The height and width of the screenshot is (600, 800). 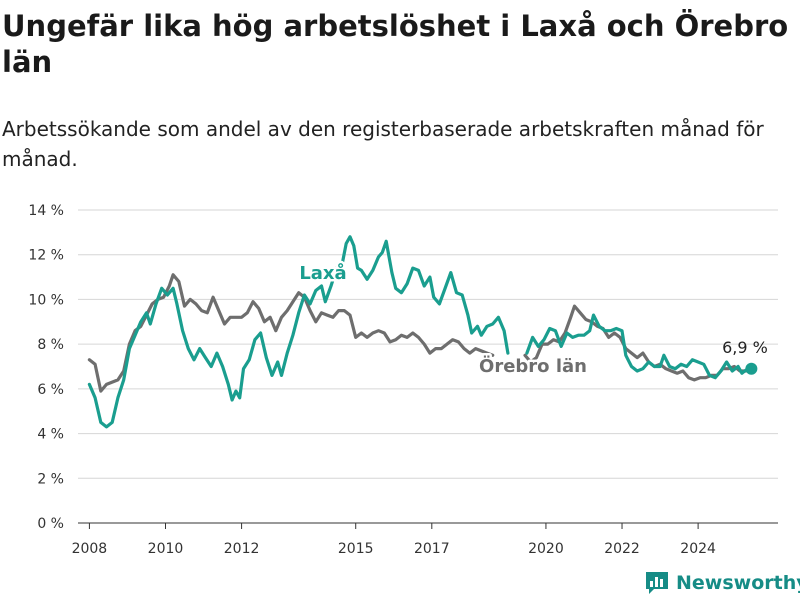 I want to click on x-tick-label: 2024, so click(x=698, y=549).